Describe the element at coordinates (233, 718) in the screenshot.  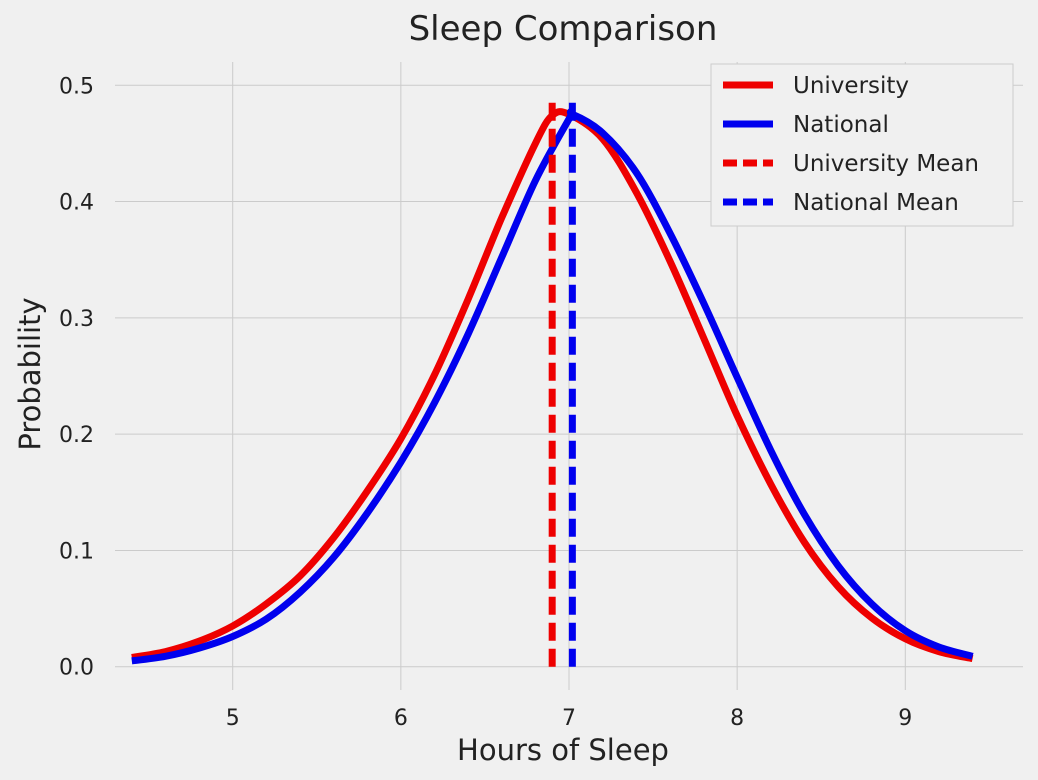
I see `x-tick-label: 5` at that location.